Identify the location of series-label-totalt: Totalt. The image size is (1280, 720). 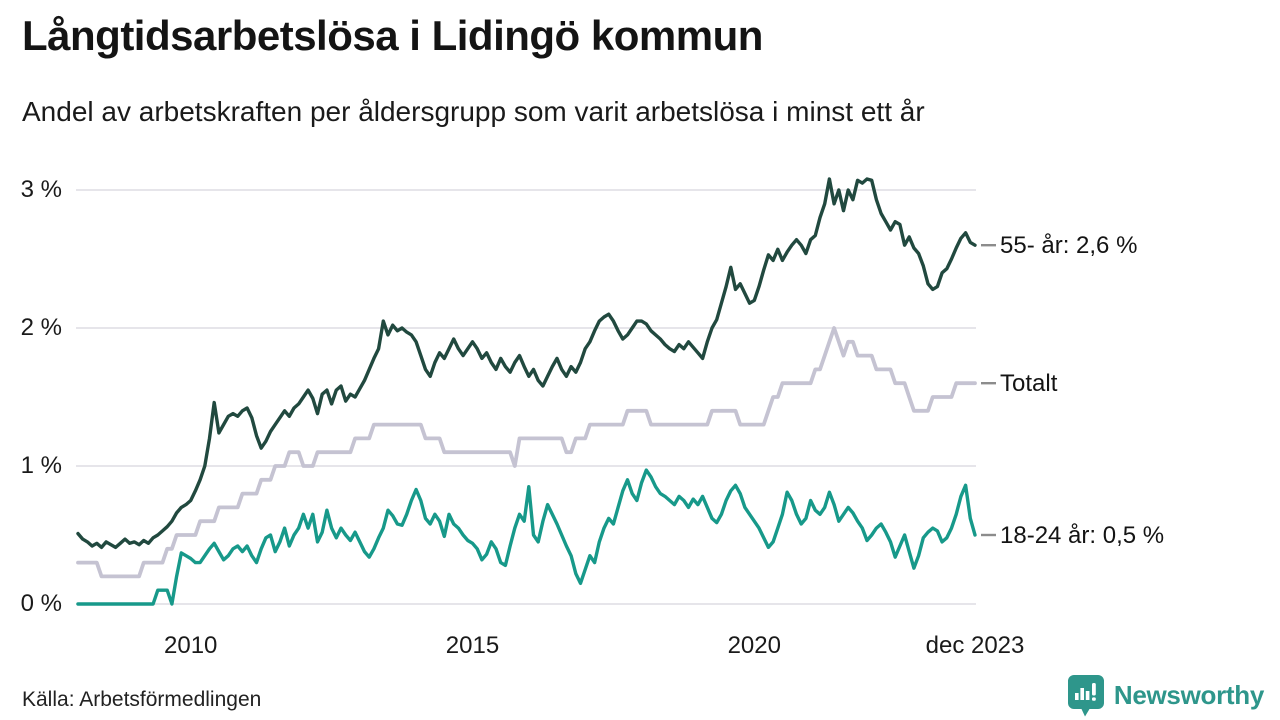
(1029, 383).